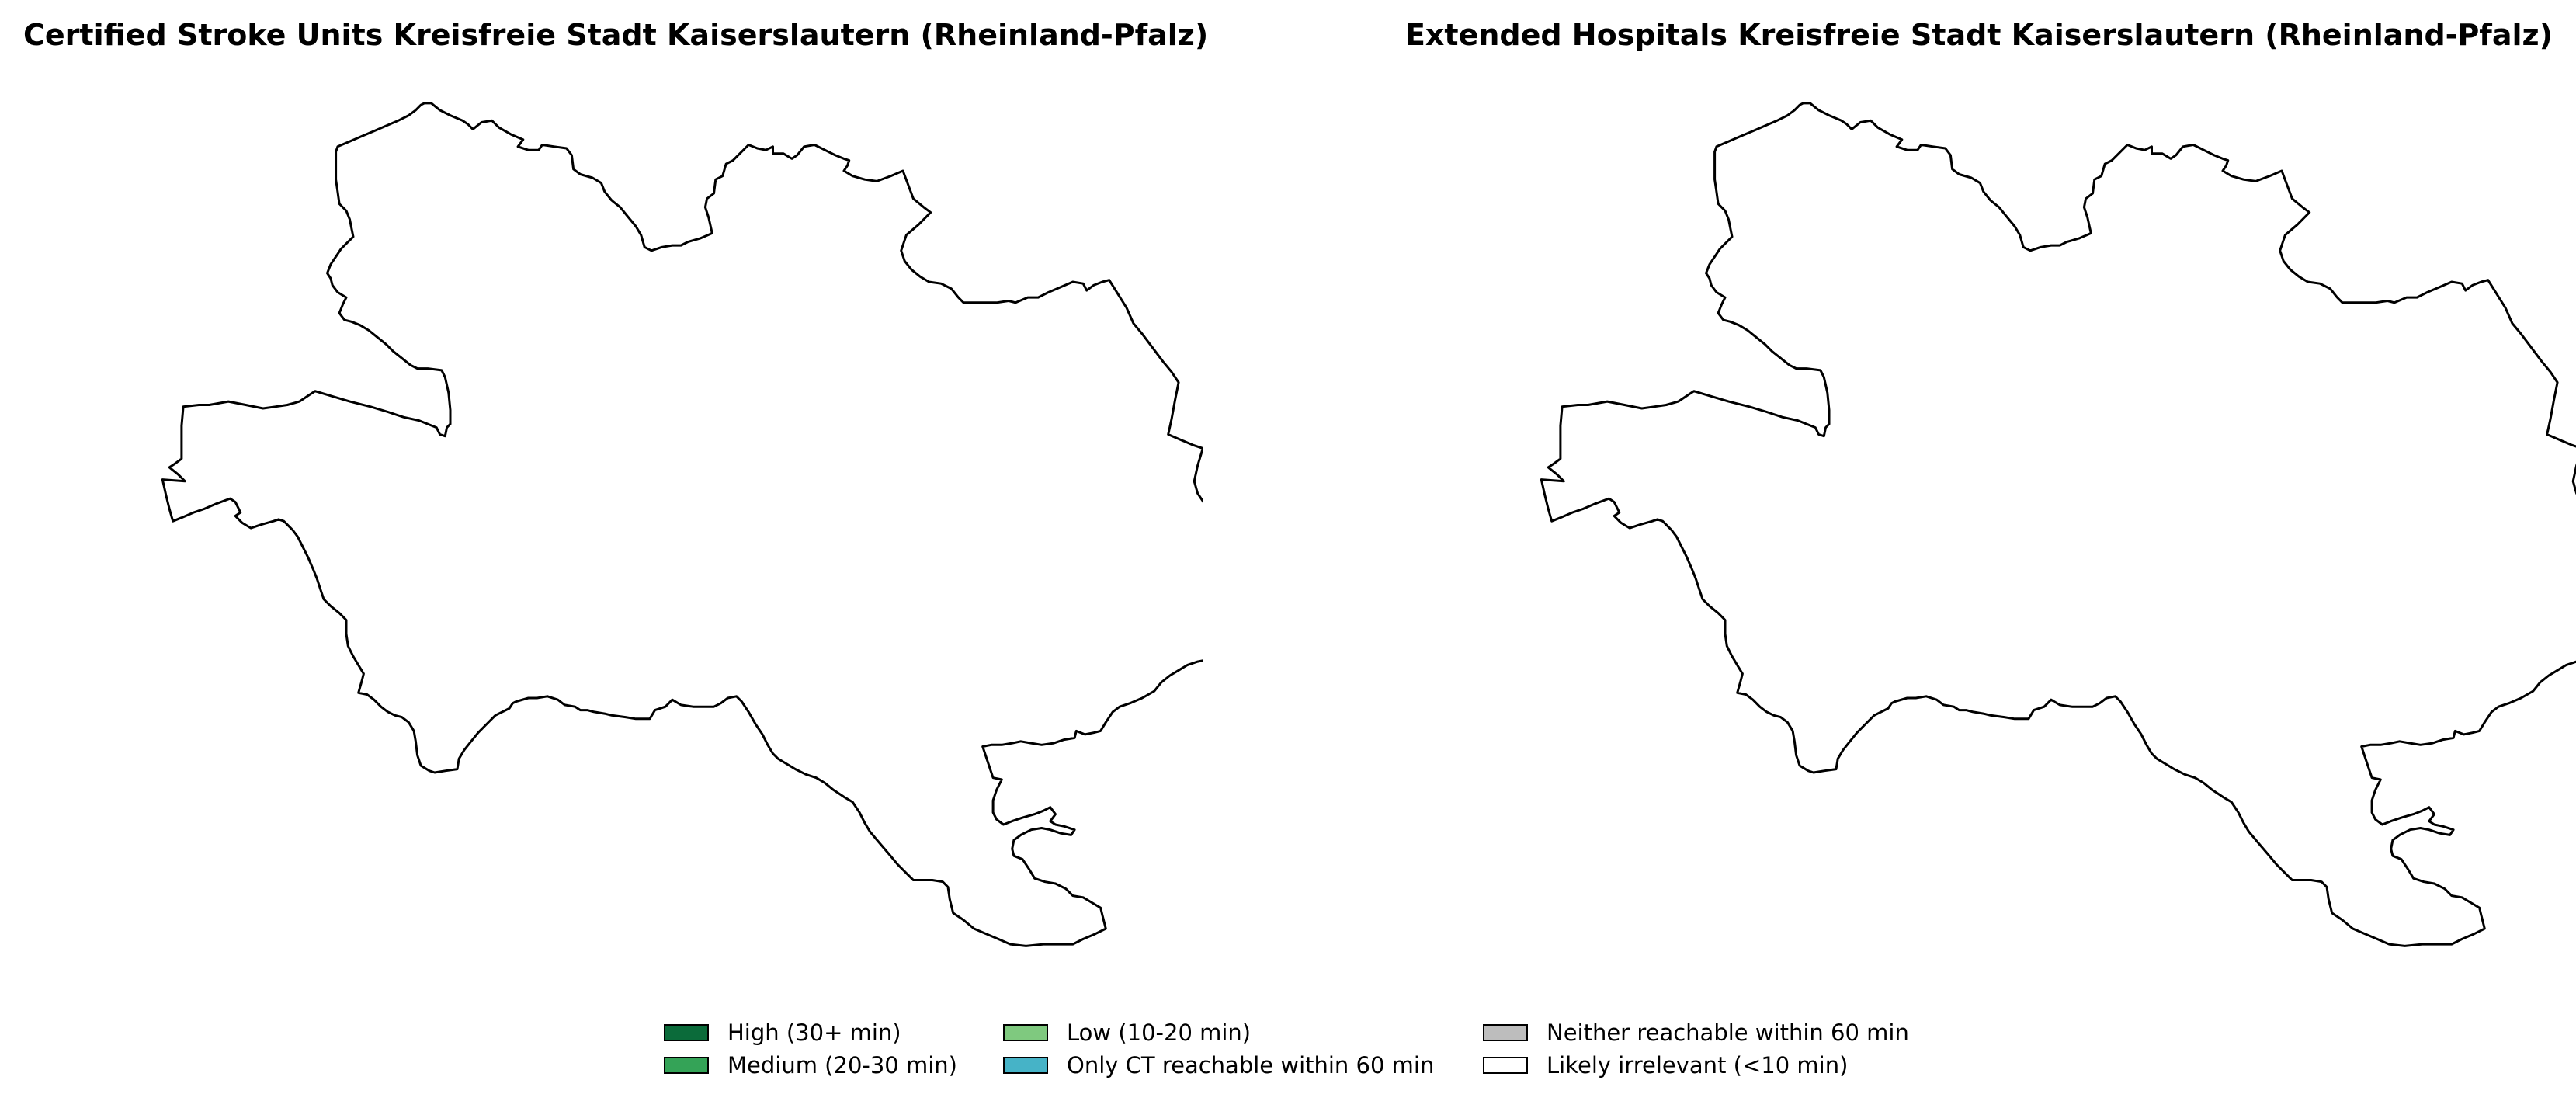 This screenshot has height=1101, width=2576. What do you see at coordinates (1505, 1032) in the screenshot?
I see `legend-swatch-neither` at bounding box center [1505, 1032].